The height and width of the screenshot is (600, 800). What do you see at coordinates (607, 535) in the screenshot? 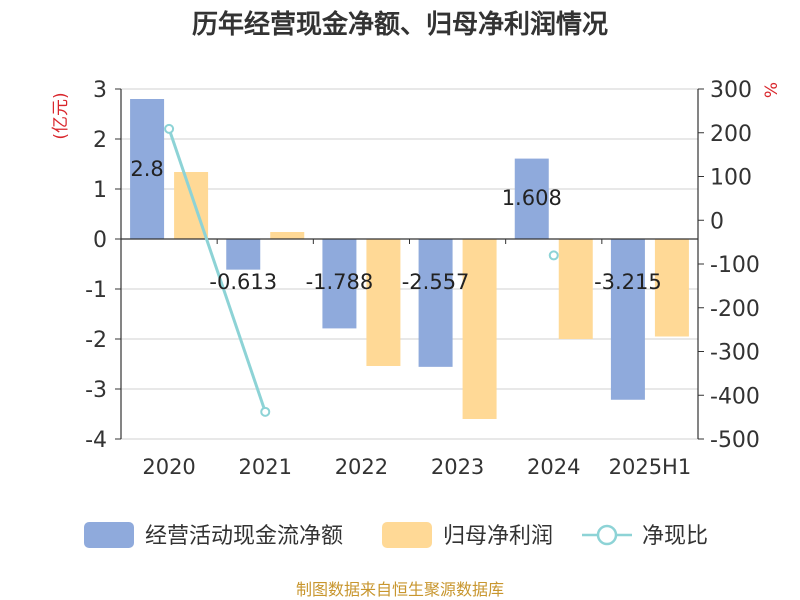
I see `legend-marker-ratio` at bounding box center [607, 535].